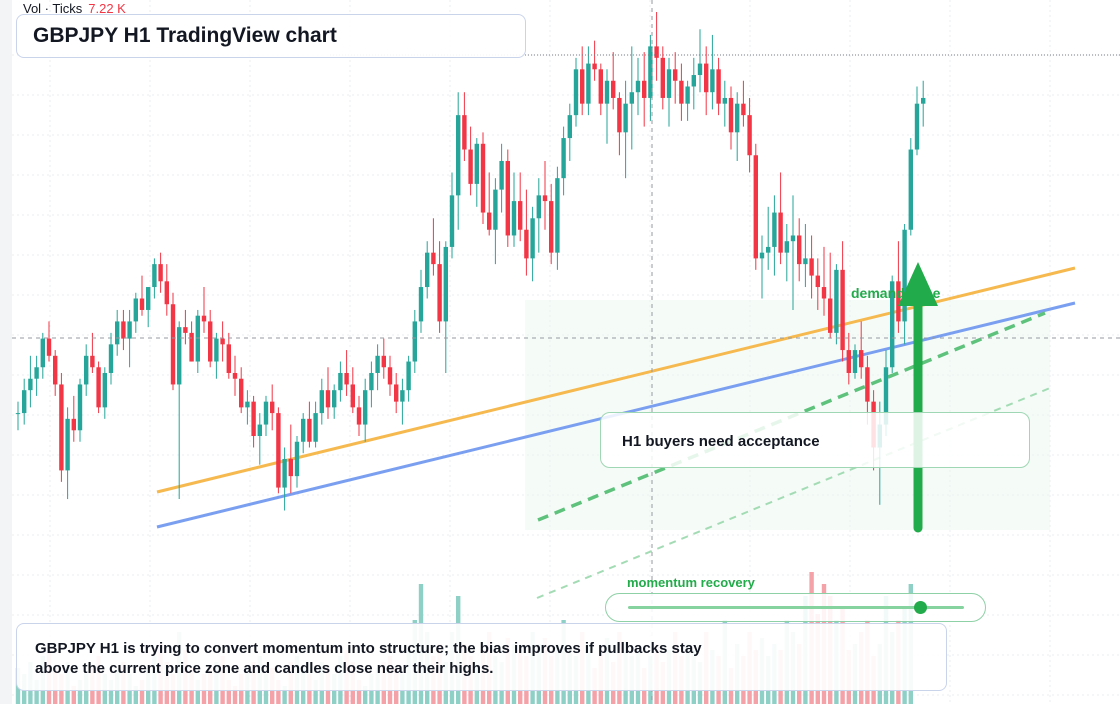 The height and width of the screenshot is (704, 1120). I want to click on acceptance-note: H1 buyers need acceptance, so click(815, 440).